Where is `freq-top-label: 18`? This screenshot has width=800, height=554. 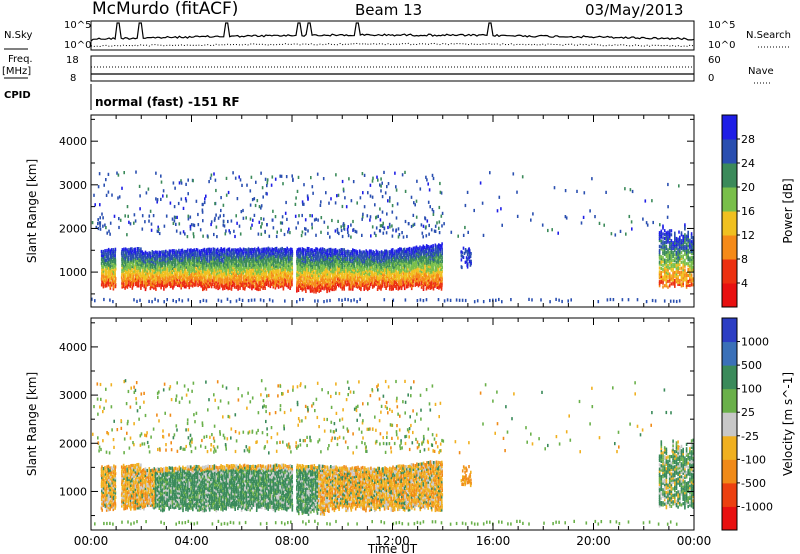
freq-top-label: 18 is located at coordinates (72, 60).